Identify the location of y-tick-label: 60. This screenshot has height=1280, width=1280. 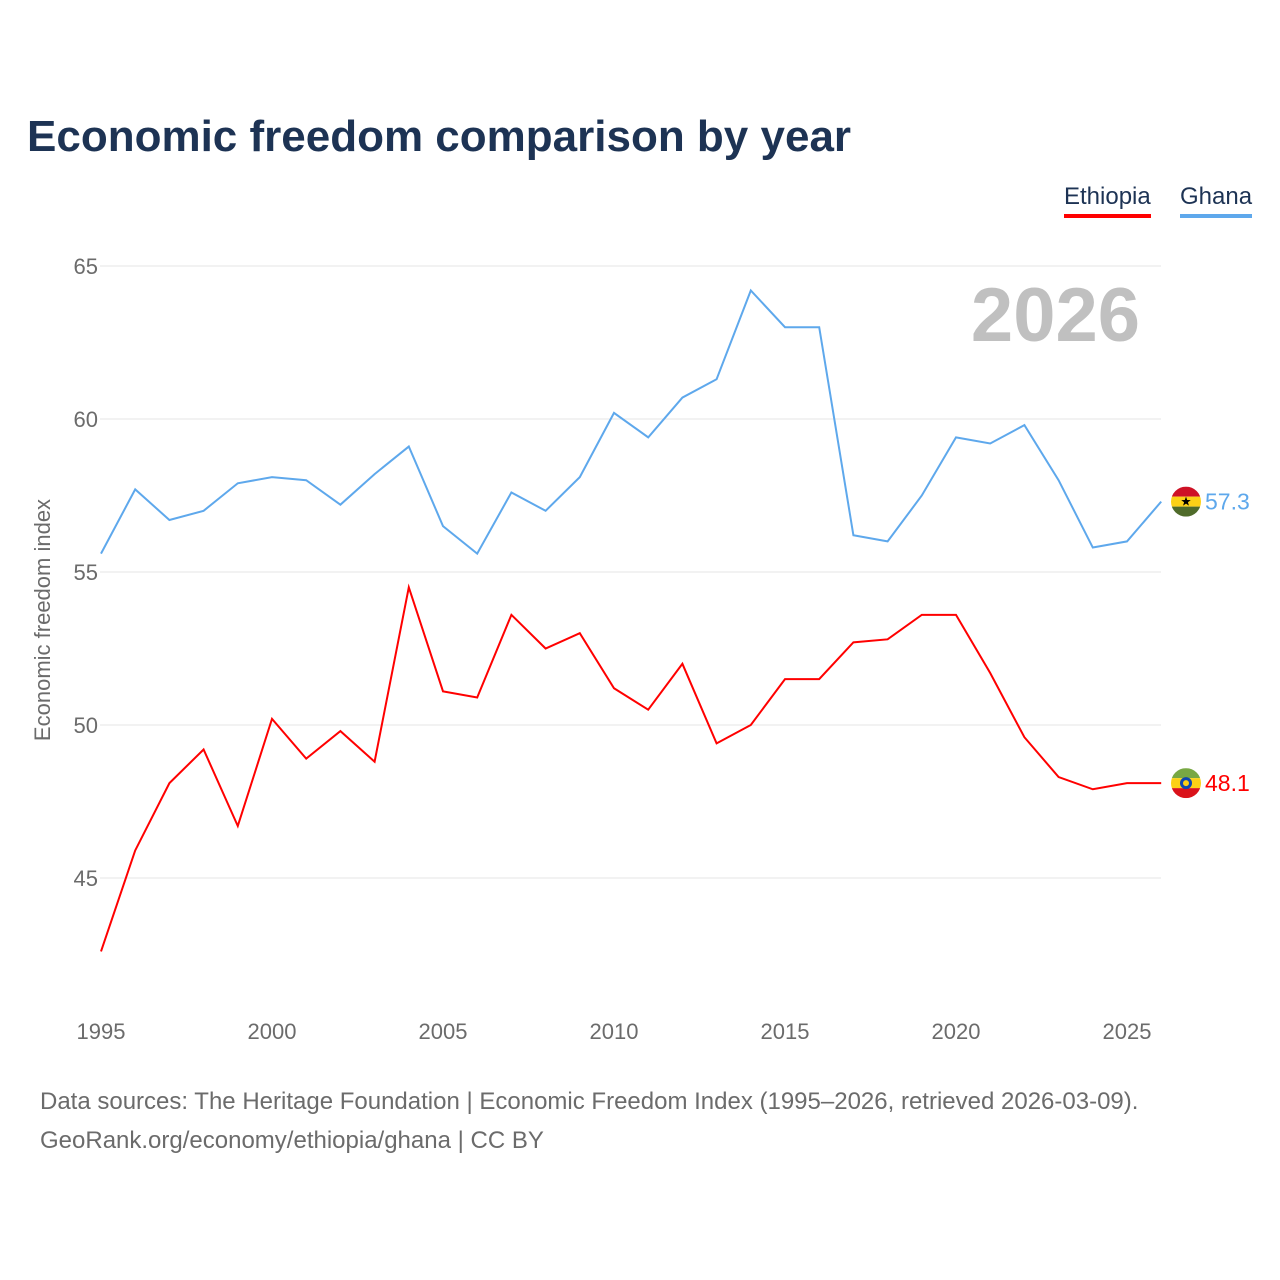
(86, 419).